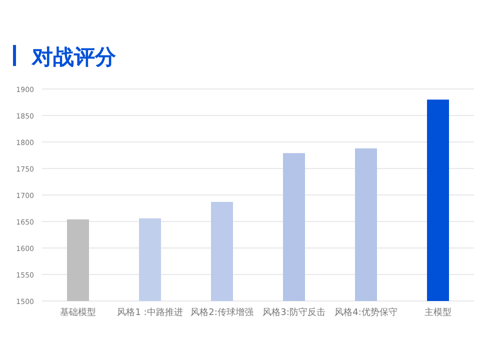  What do you see at coordinates (438, 312) in the screenshot?
I see `x-tick-label: 主模型` at bounding box center [438, 312].